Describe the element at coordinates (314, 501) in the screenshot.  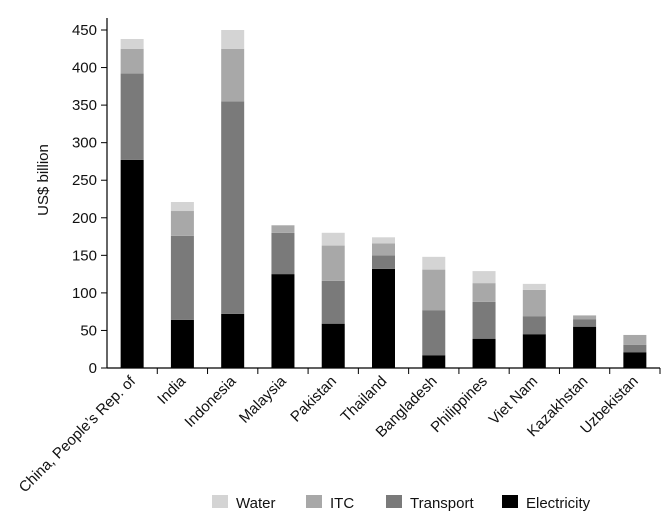
I see `legend-swatch-itc` at that location.